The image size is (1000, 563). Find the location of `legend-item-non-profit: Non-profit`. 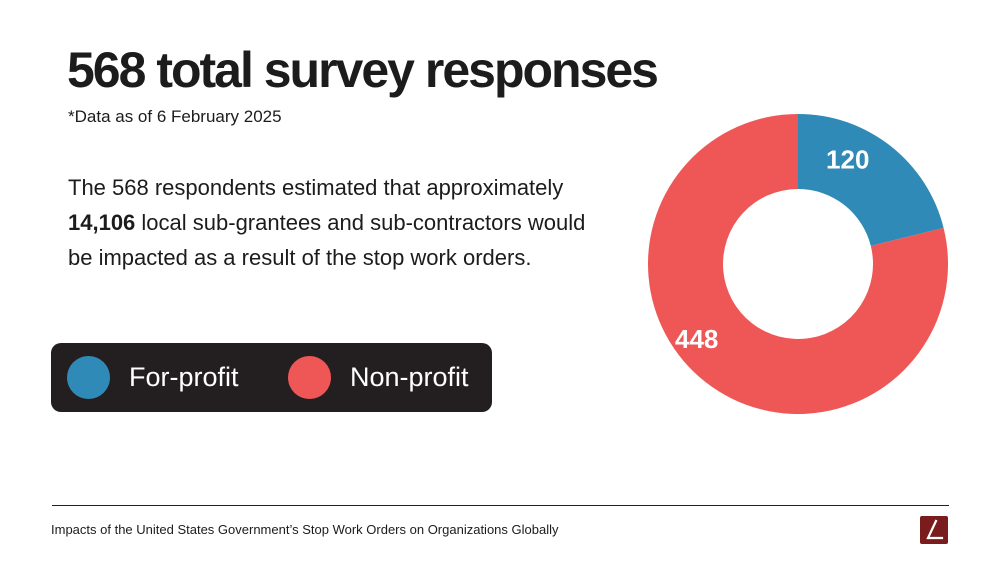

legend-item-non-profit: Non-profit is located at coordinates (378, 377).